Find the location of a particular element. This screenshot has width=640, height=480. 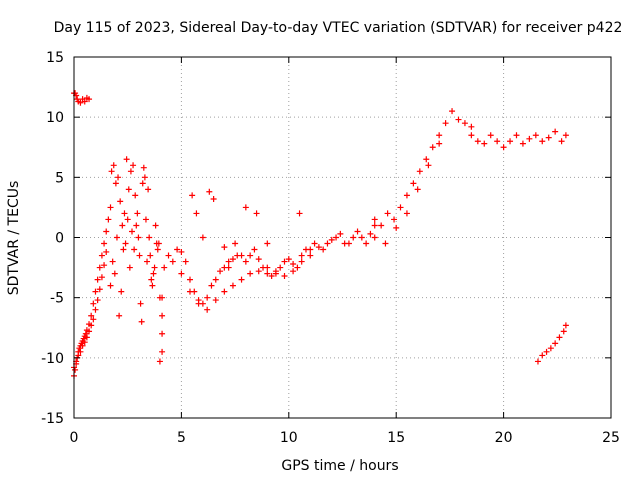

x-tick-label: 0 is located at coordinates (74, 438).